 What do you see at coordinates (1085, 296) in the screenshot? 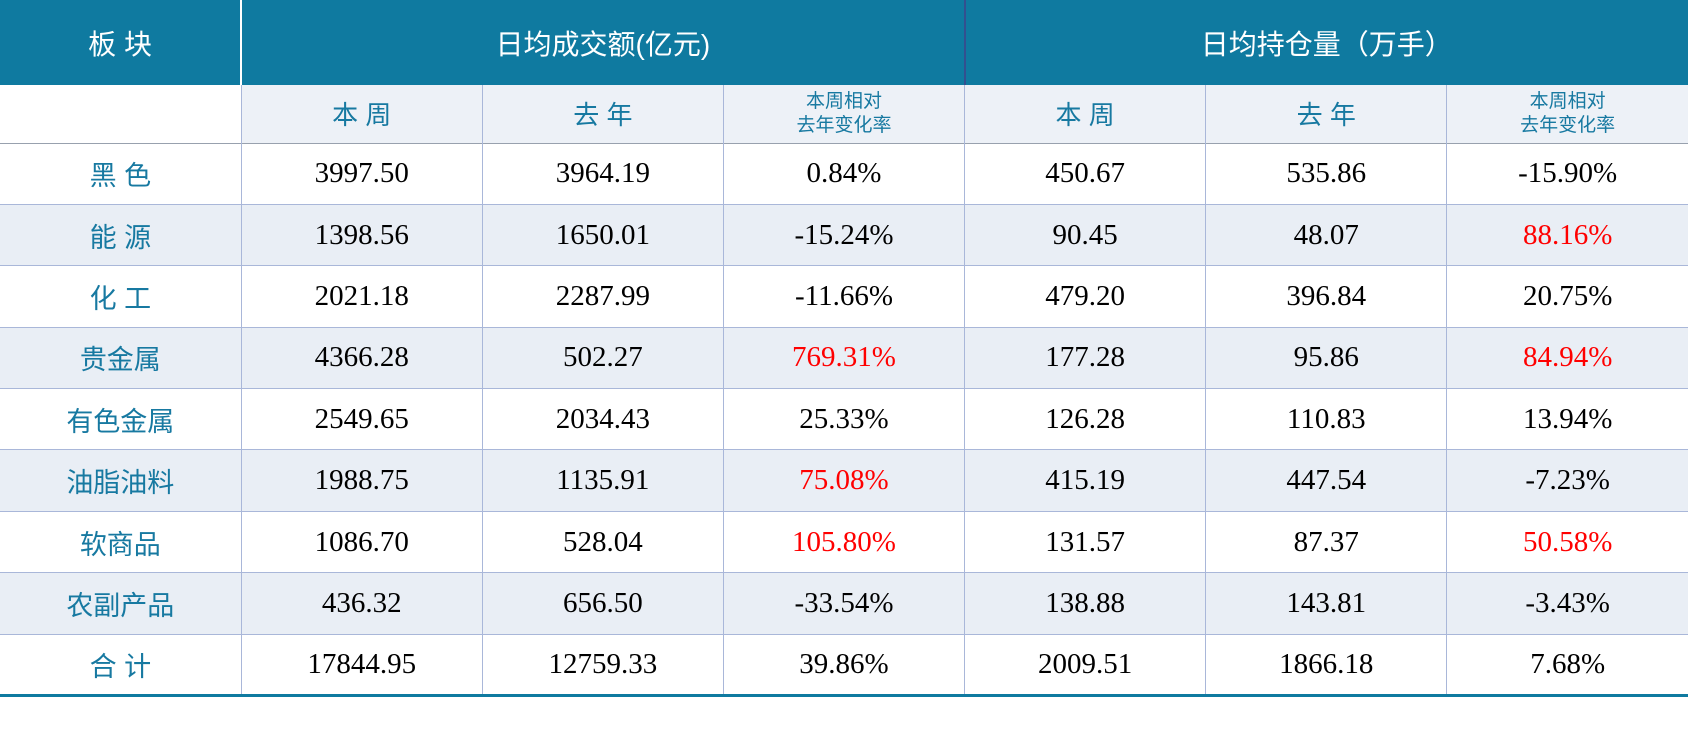
I see `oi-week-cell: 479.20` at bounding box center [1085, 296].